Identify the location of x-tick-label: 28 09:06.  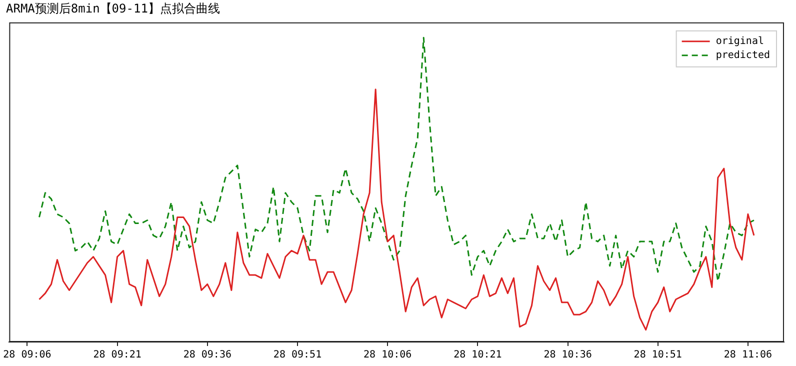
(27, 355).